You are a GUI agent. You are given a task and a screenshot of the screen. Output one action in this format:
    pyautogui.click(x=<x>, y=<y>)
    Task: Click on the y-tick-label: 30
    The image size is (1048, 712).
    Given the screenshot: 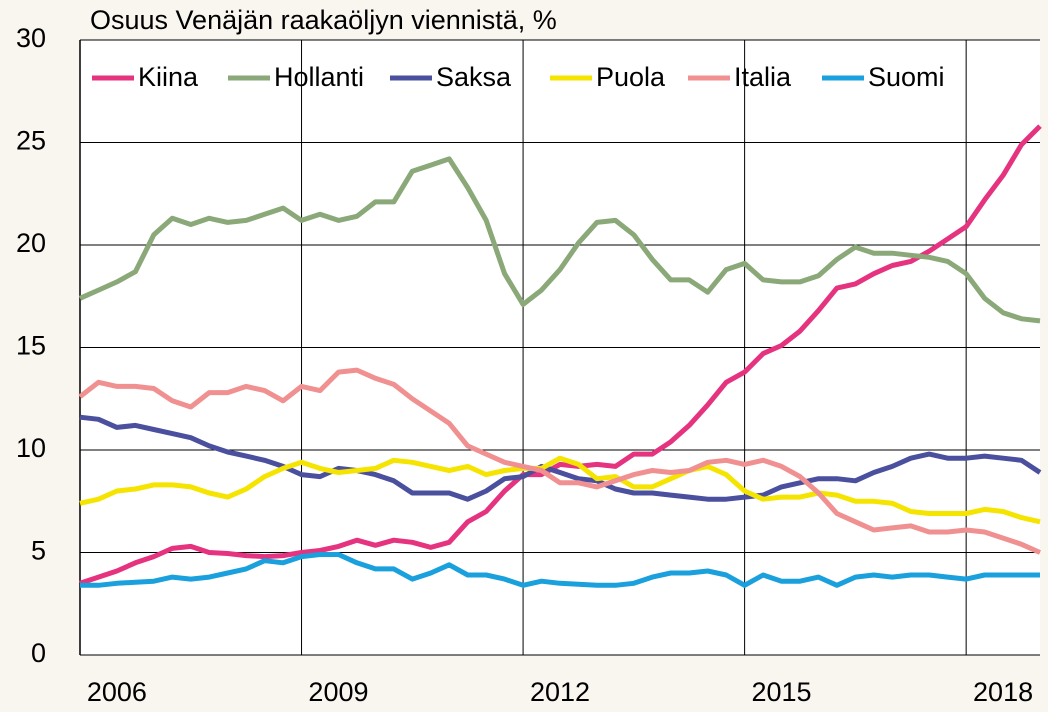 What is the action you would take?
    pyautogui.click(x=31, y=38)
    